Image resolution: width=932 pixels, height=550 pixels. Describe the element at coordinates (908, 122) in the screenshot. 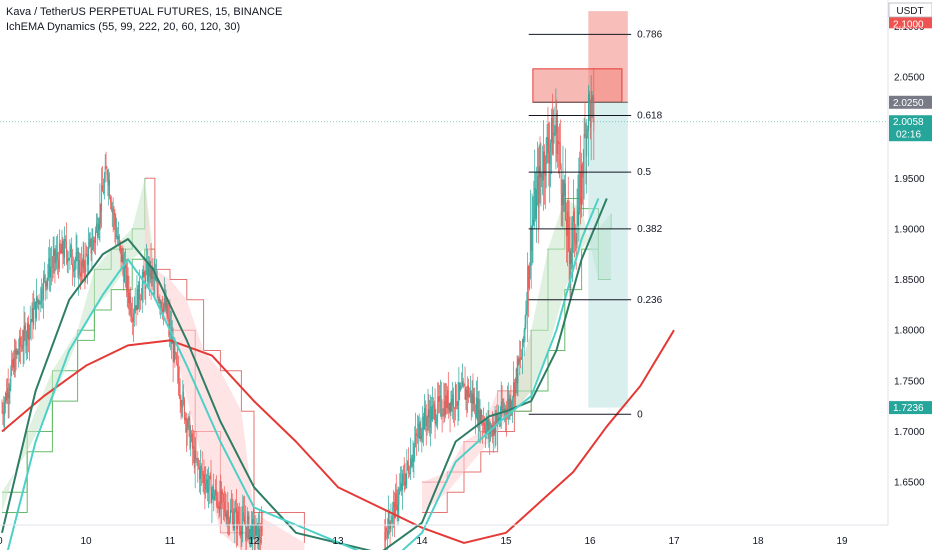

I see `price-tag-label: 2.0058` at that location.